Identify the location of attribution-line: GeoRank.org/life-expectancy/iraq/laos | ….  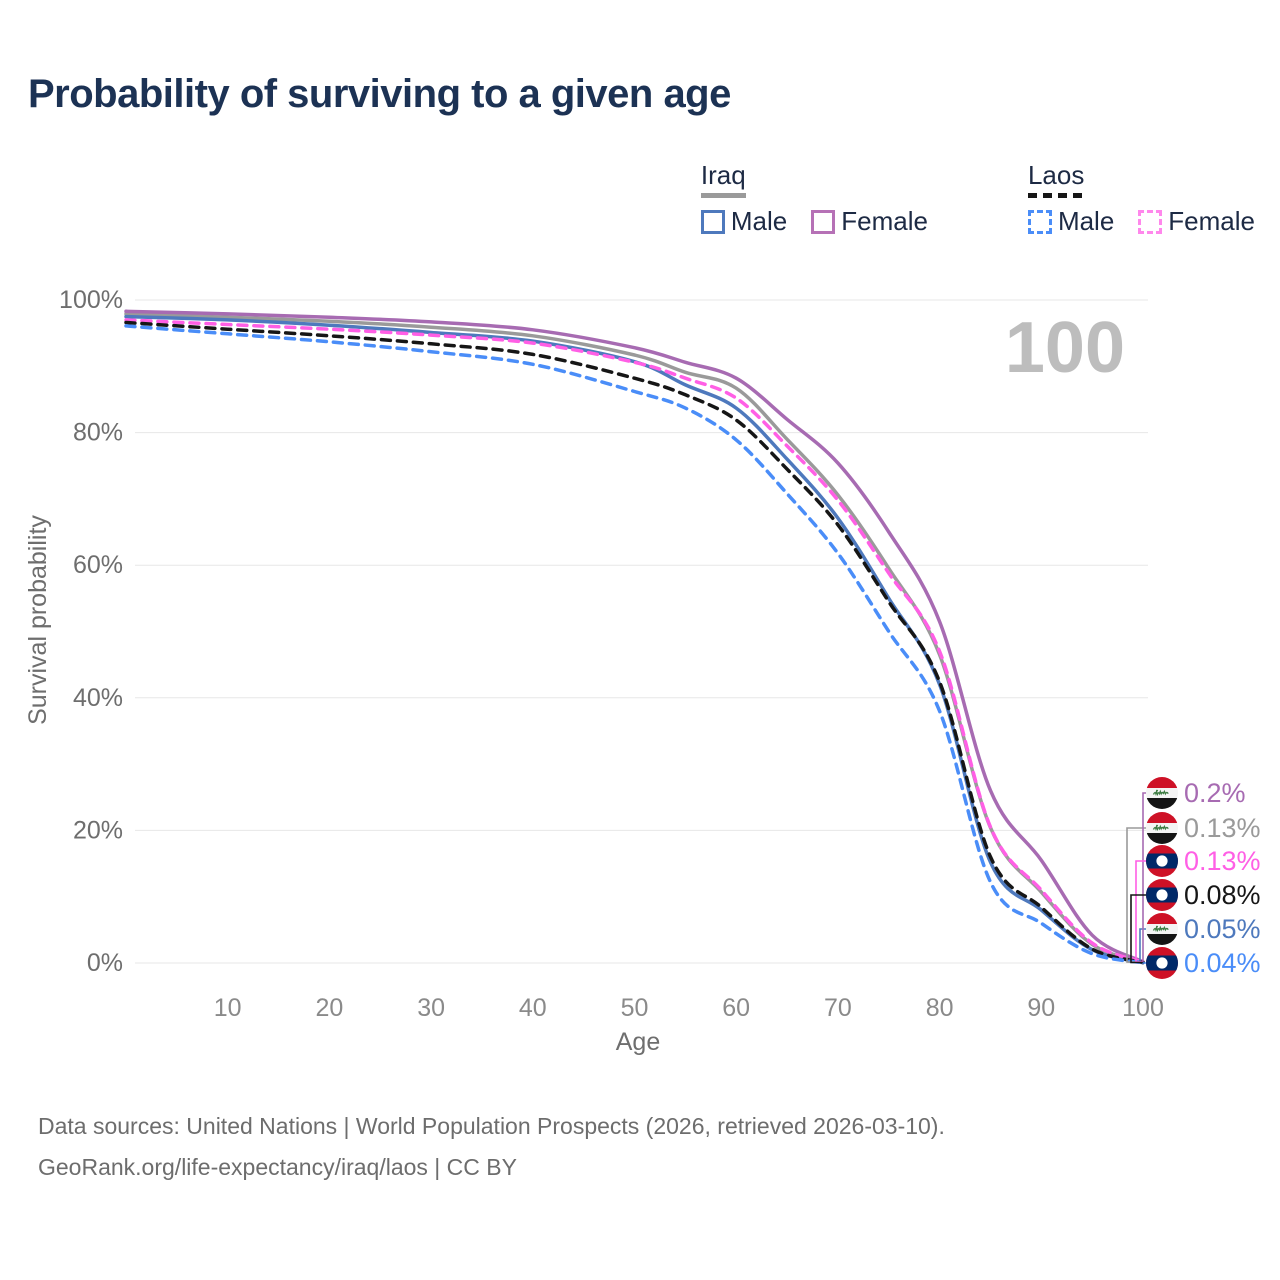
(277, 1167).